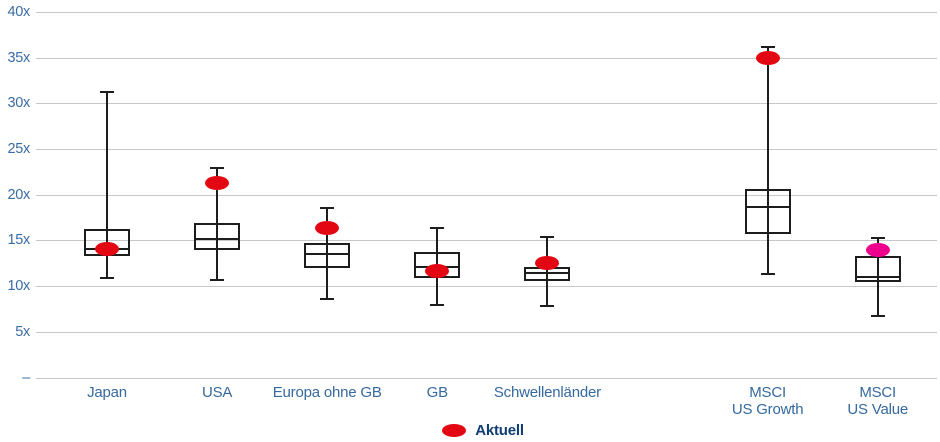  I want to click on category-label-msci-us-growth: MSCI US Growth, so click(768, 401).